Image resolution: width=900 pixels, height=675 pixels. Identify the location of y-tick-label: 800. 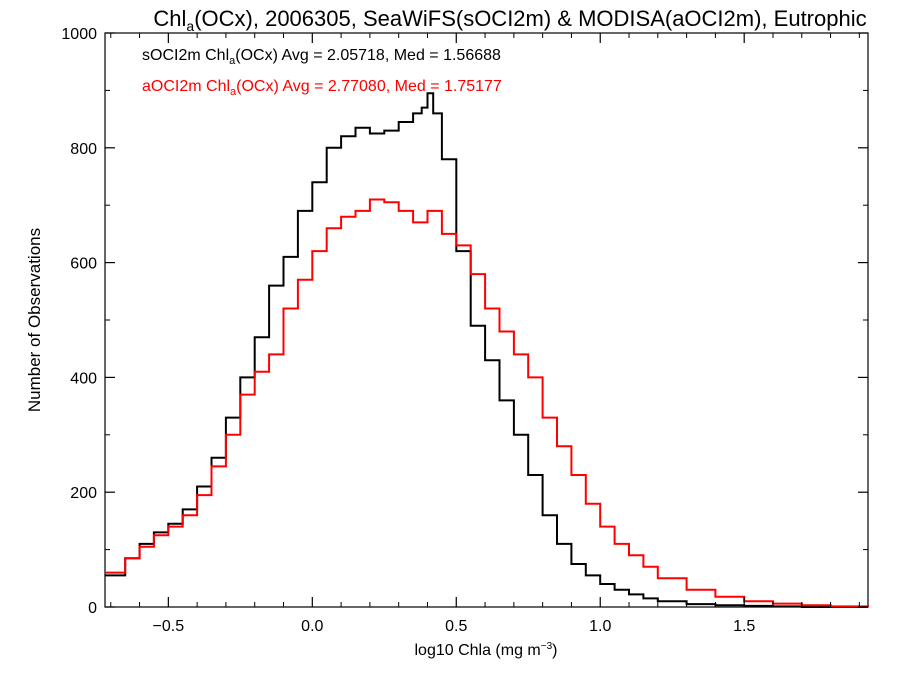
(83, 149).